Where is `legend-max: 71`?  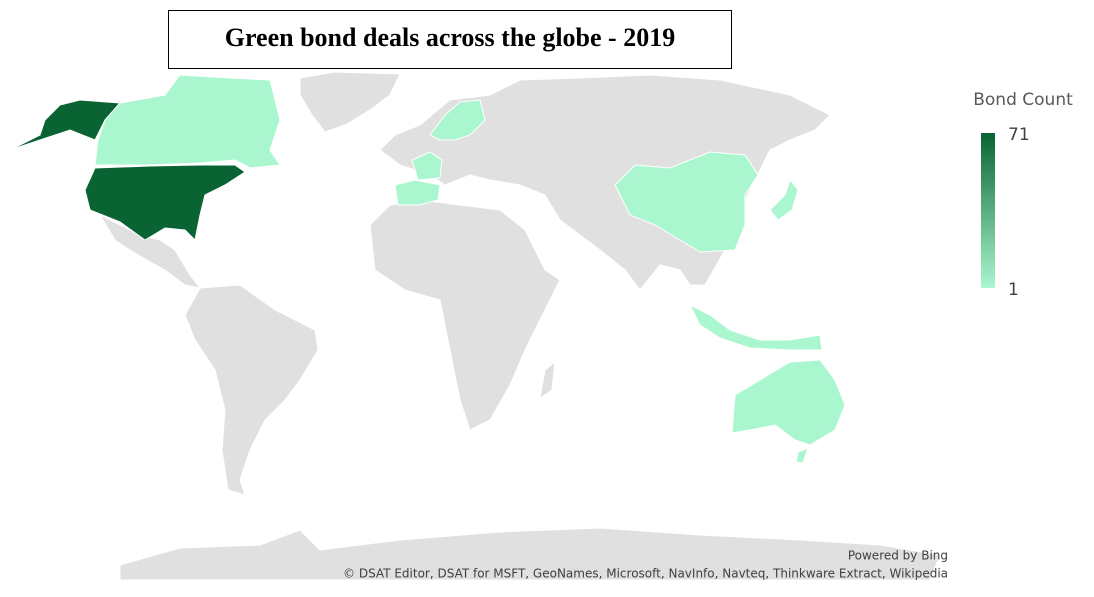
legend-max: 71 is located at coordinates (1019, 135).